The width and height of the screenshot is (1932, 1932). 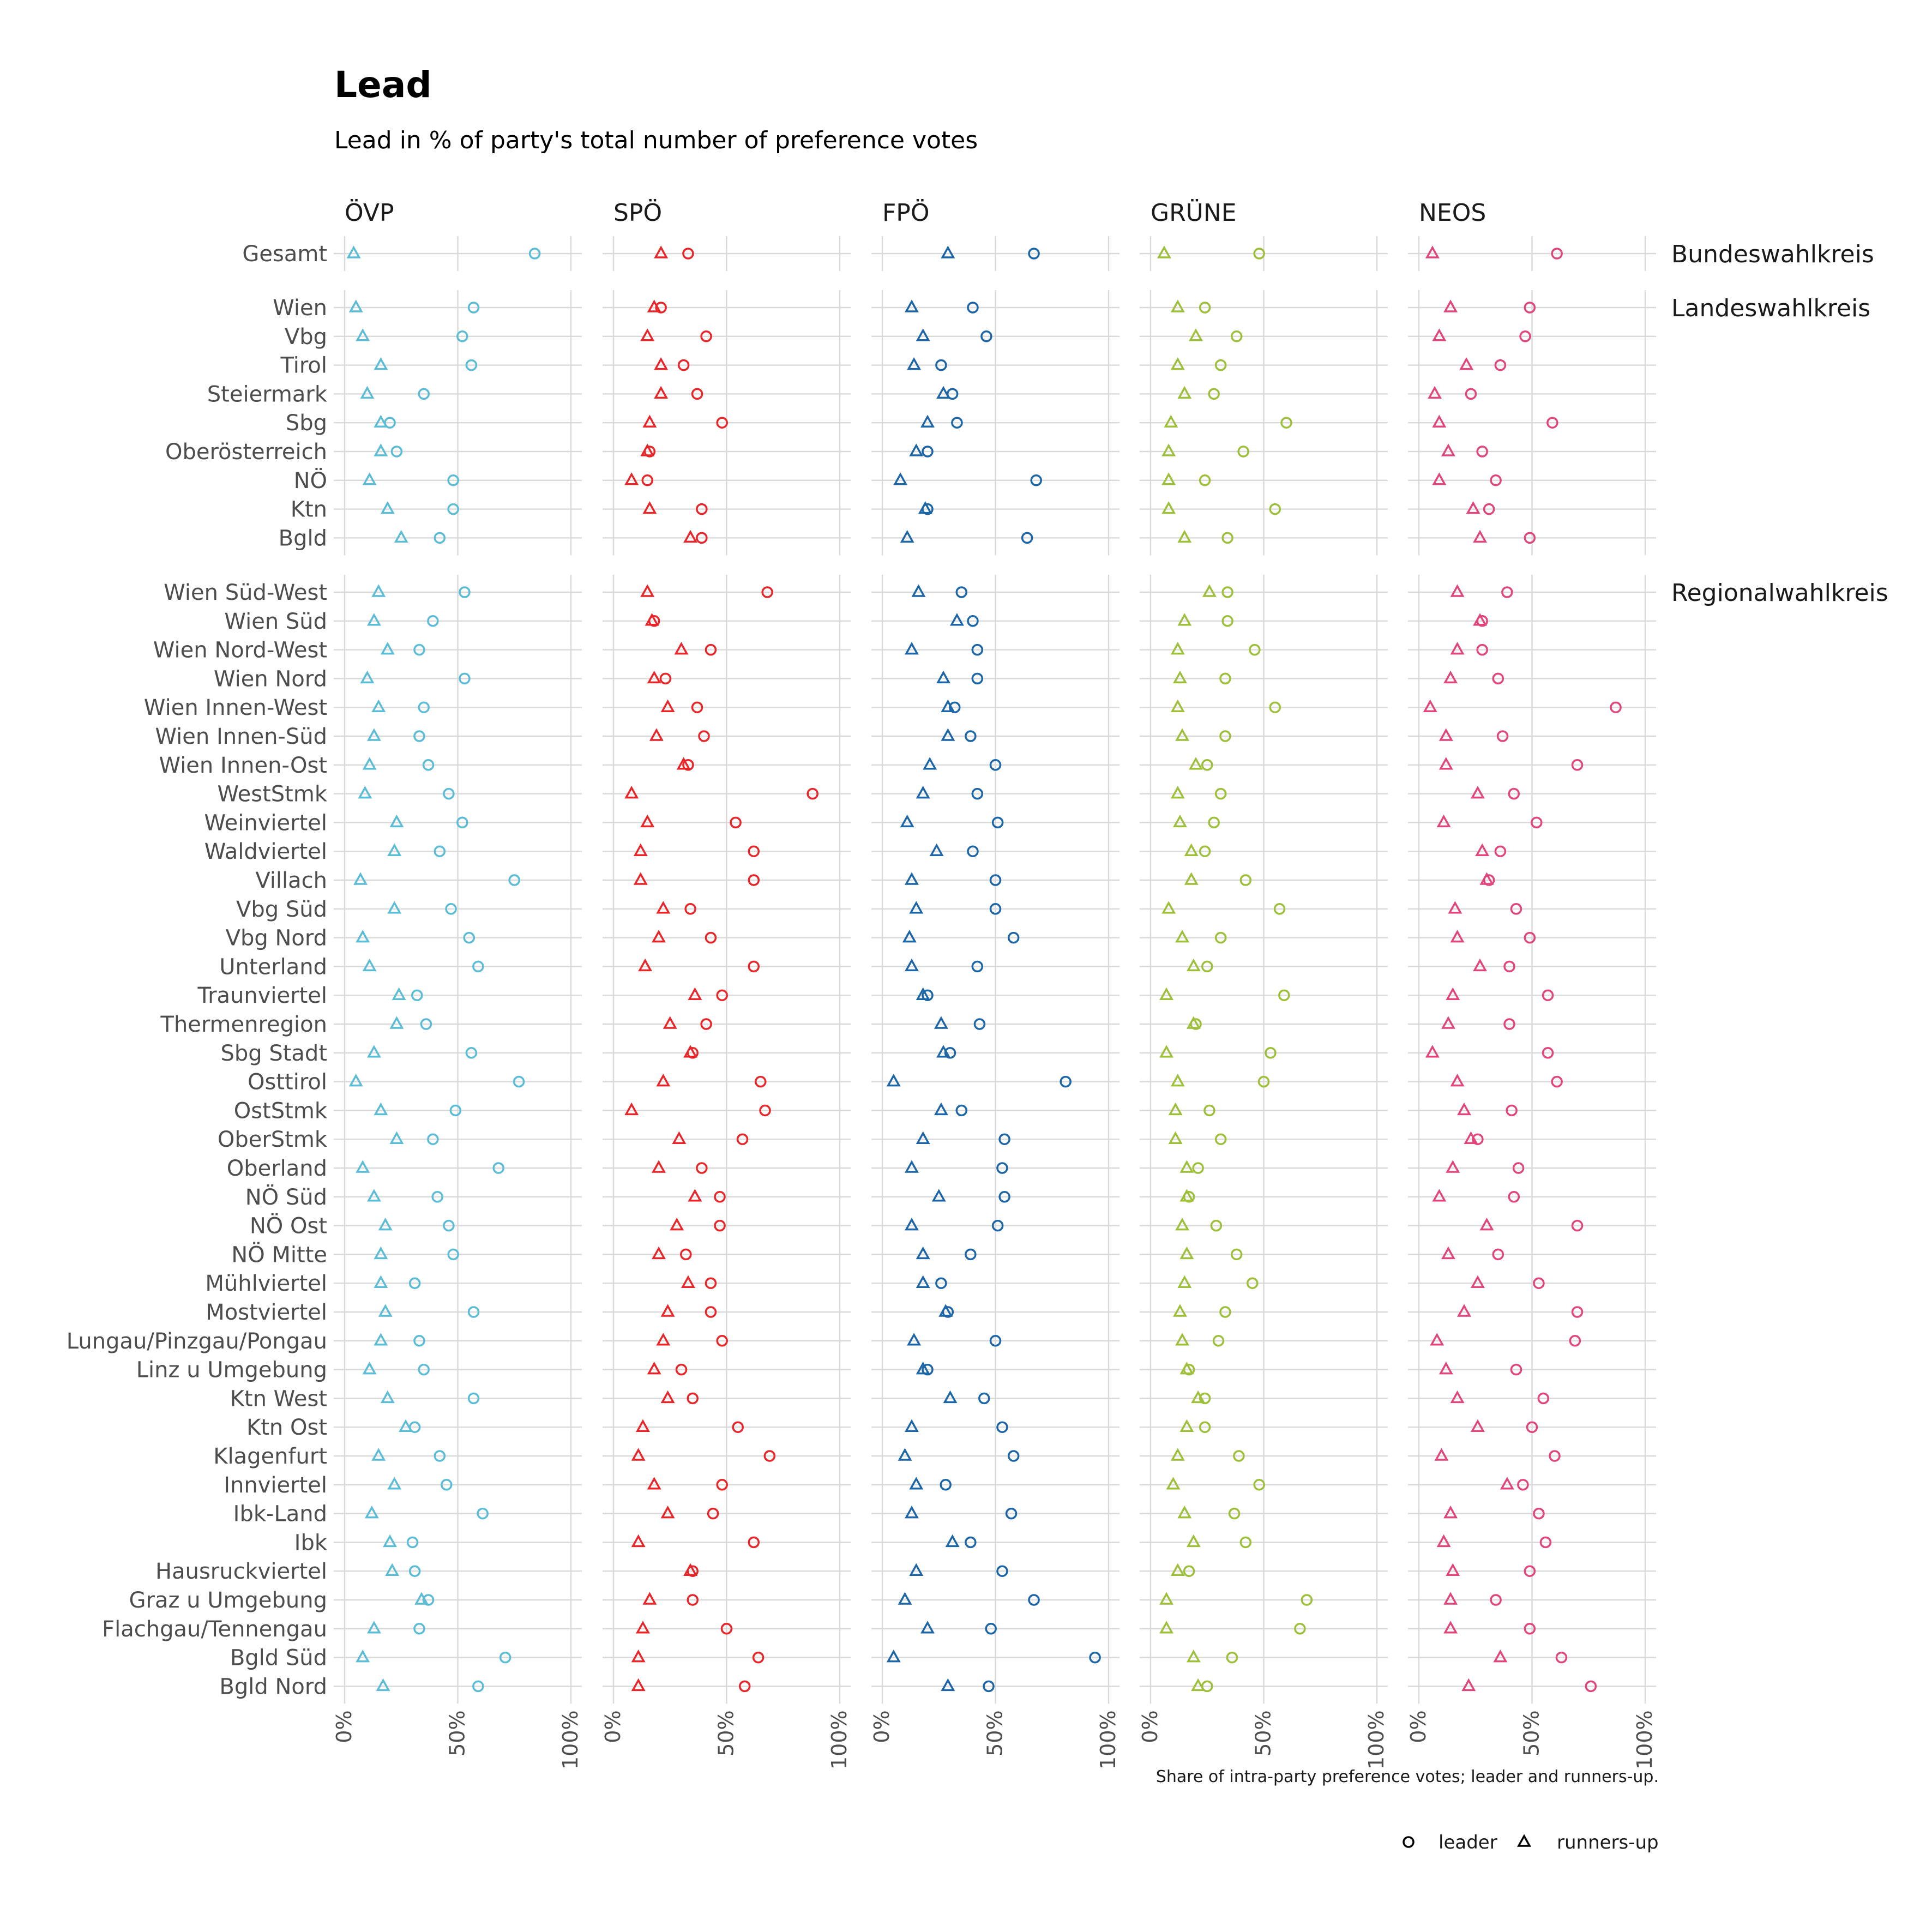 What do you see at coordinates (765, 1110) in the screenshot?
I see `leader-point-spoe-oststmk` at bounding box center [765, 1110].